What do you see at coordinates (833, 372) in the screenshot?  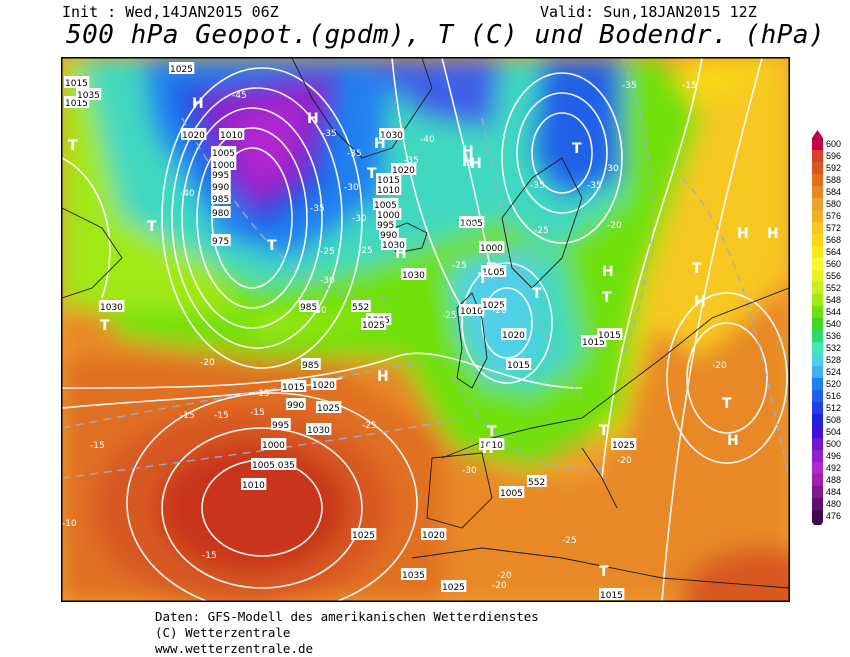 I see `legend-label: 524` at bounding box center [833, 372].